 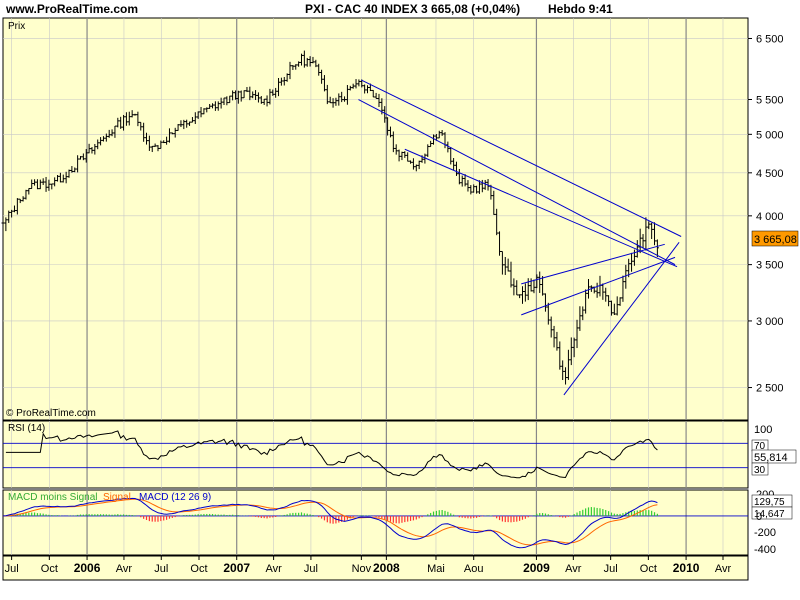 What do you see at coordinates (386, 568) in the screenshot?
I see `x-tick-label: 2008` at bounding box center [386, 568].